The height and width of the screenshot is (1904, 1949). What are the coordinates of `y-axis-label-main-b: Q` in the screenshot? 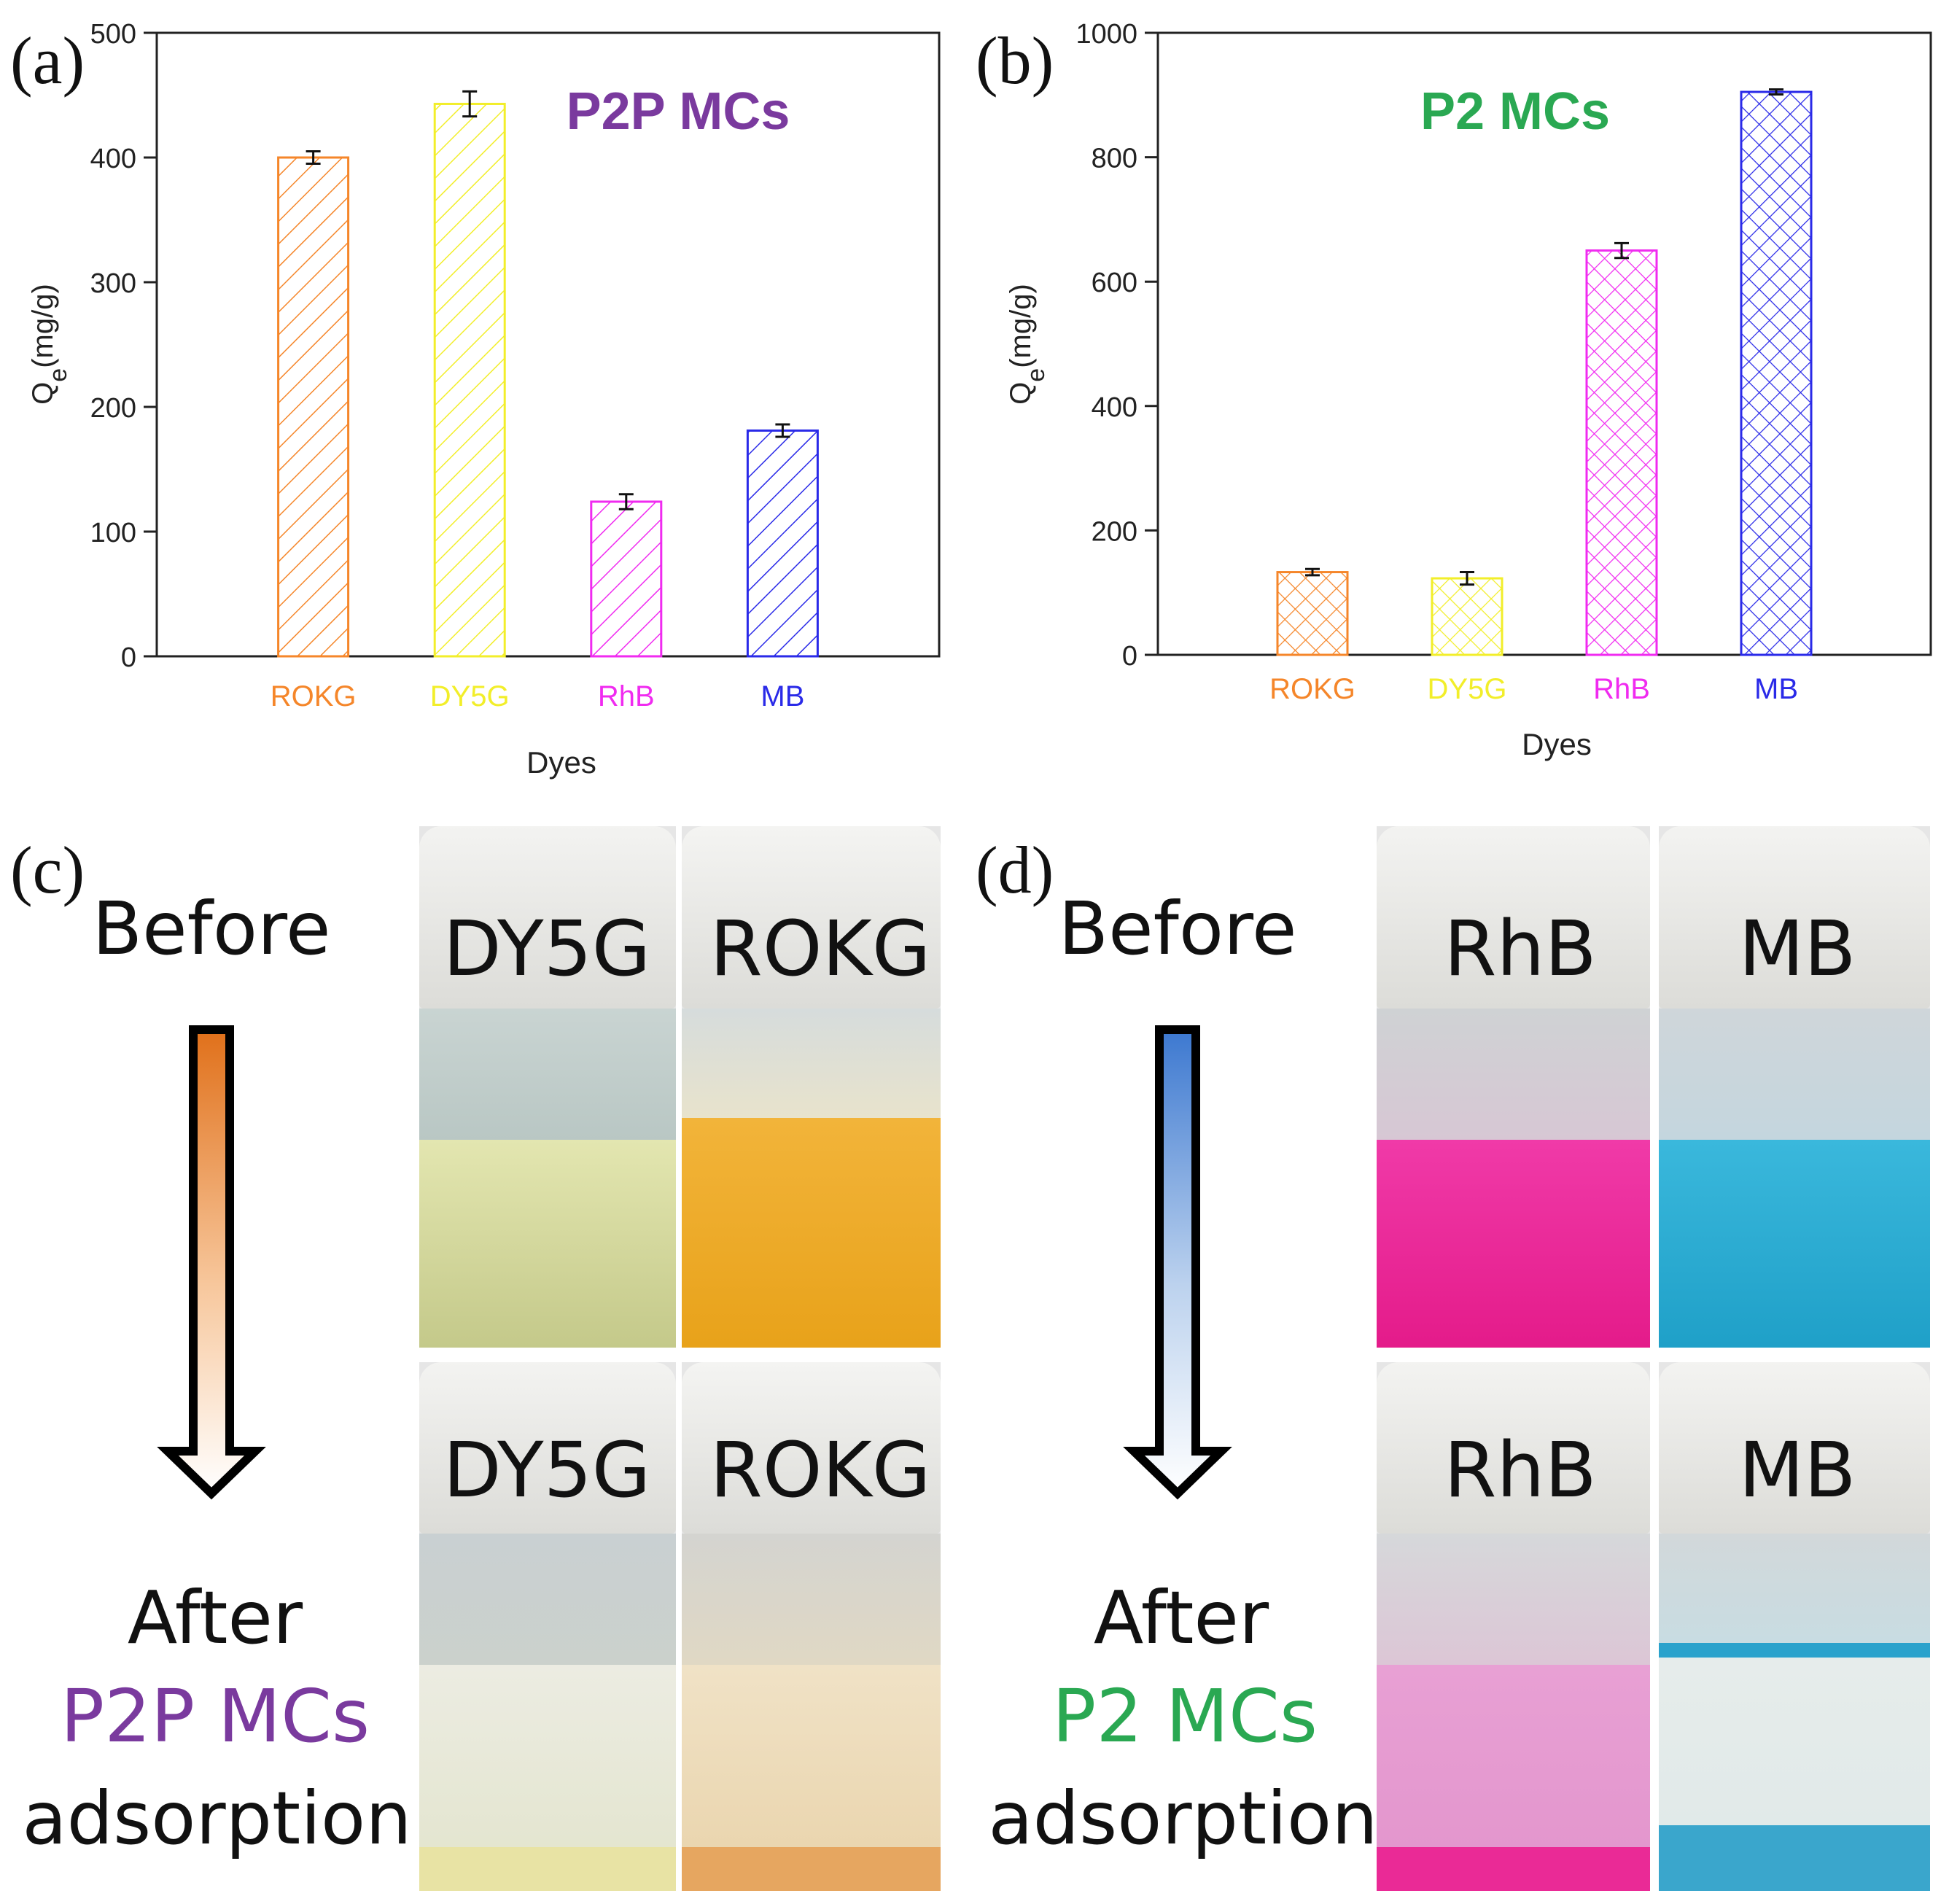 It's located at (1021, 393).